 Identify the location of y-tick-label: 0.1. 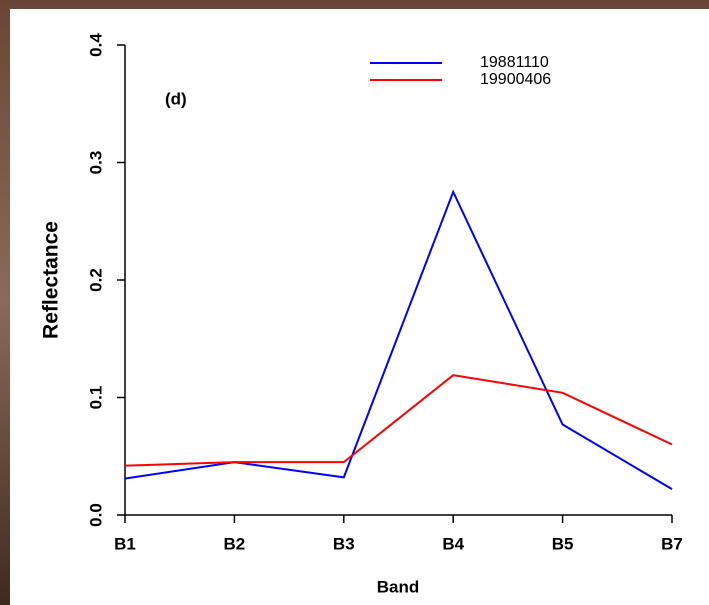
(95, 398).